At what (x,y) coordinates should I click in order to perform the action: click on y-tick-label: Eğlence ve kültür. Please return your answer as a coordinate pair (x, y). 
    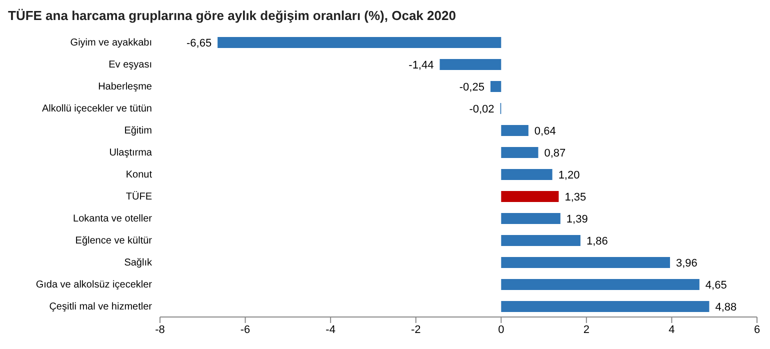
    Looking at the image, I should click on (114, 241).